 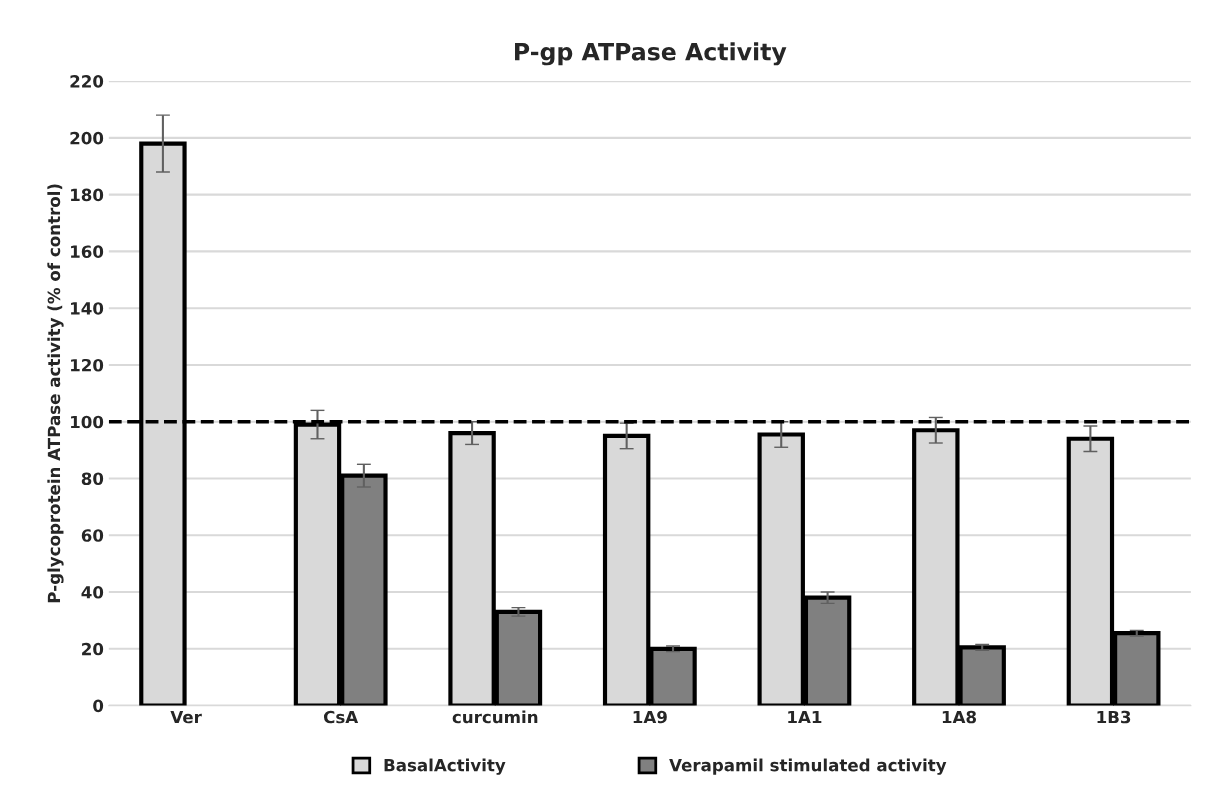 I want to click on x-tick-label: 1B3, so click(x=1114, y=717).